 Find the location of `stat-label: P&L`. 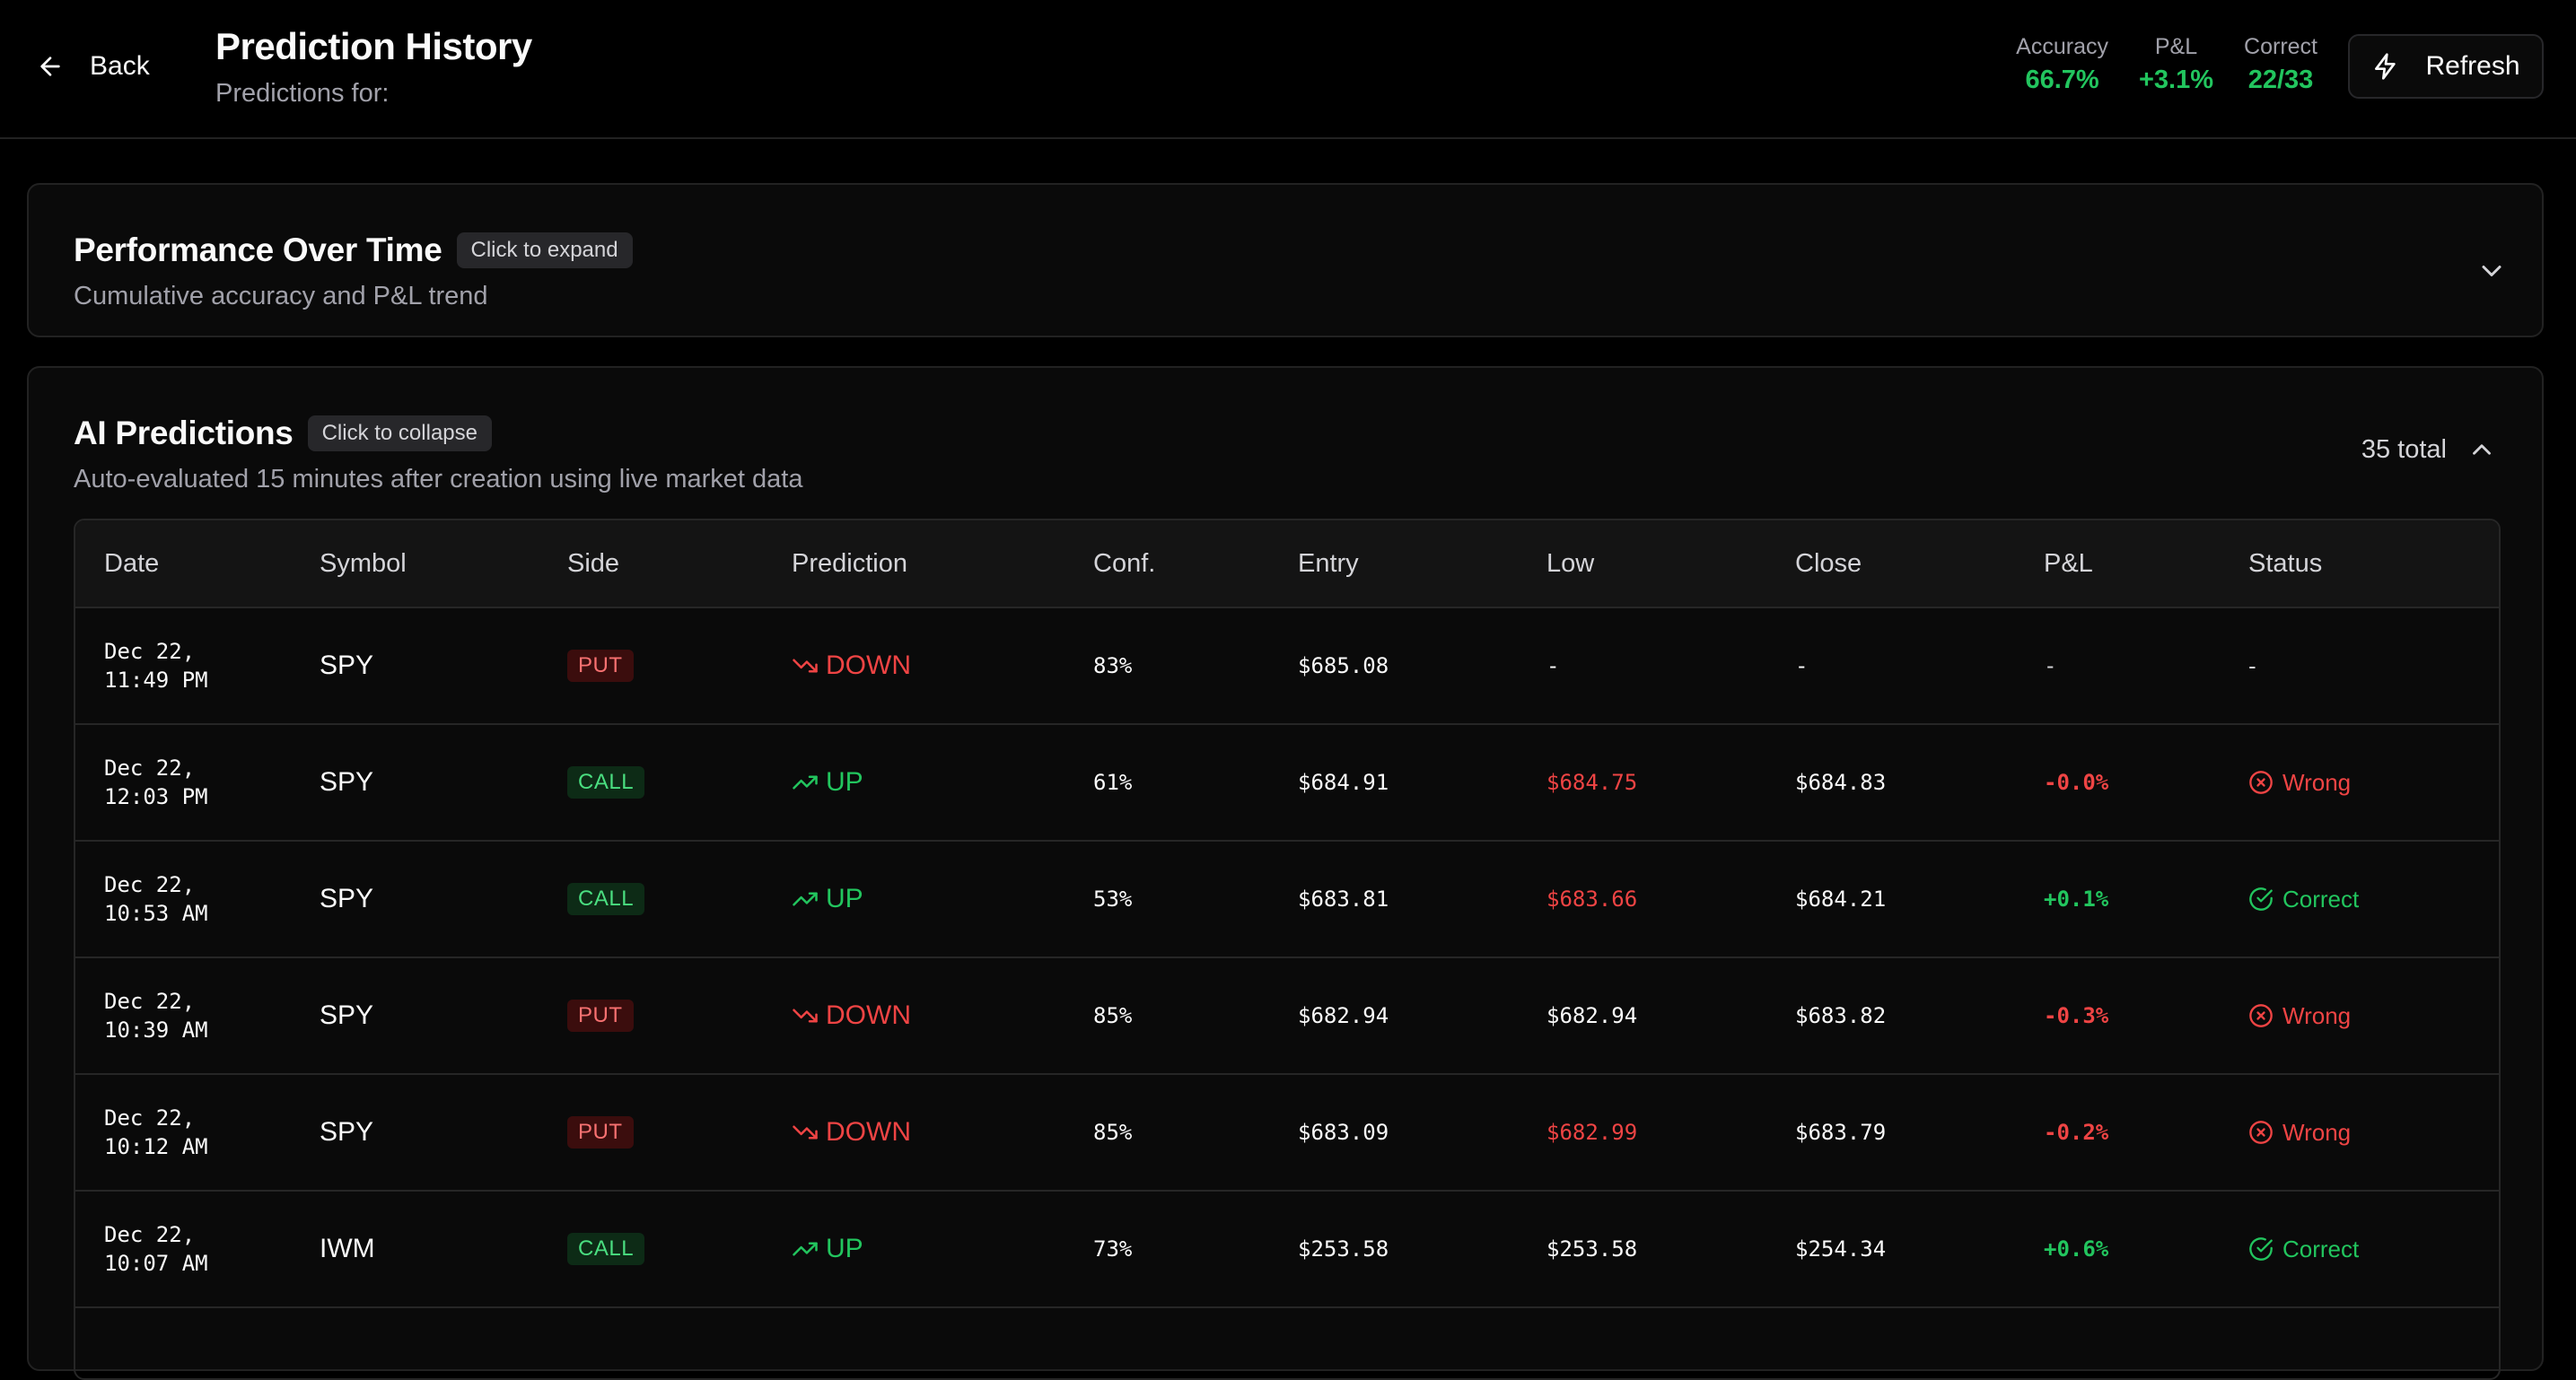

stat-label: P&L is located at coordinates (2176, 46).